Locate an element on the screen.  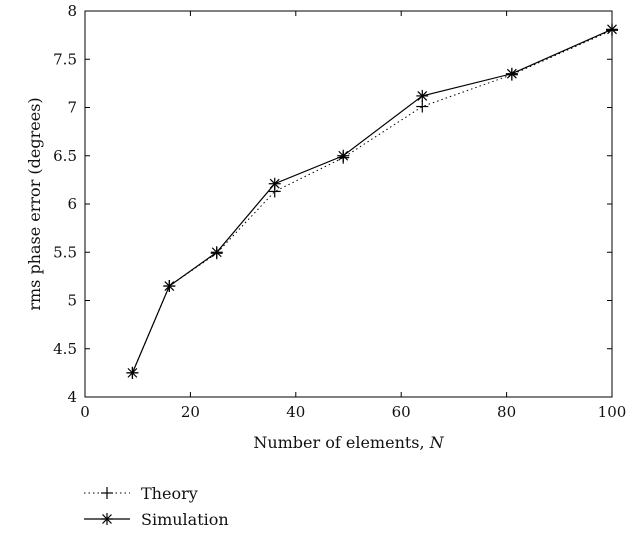
x-tick-label: 100 is located at coordinates (612, 412).